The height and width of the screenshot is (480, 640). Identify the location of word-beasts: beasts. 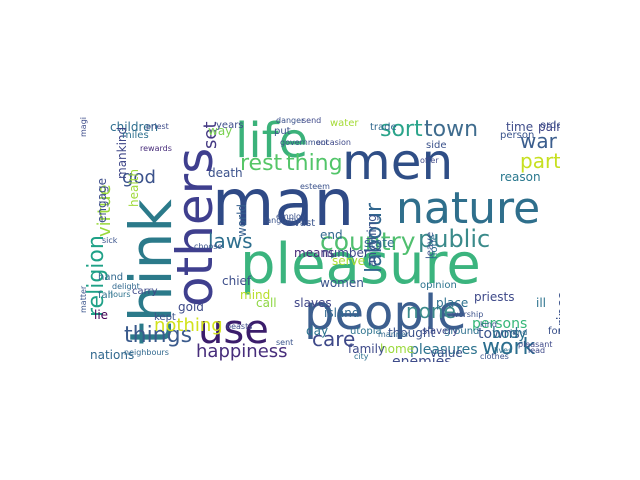
(239, 326).